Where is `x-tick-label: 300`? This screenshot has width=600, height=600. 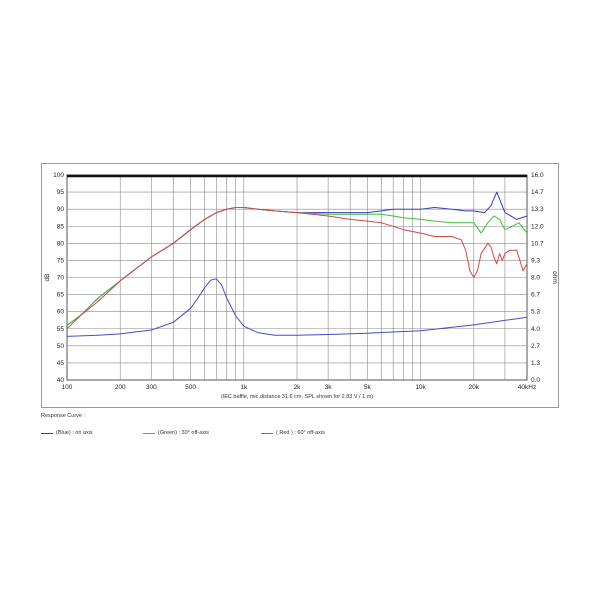 x-tick-label: 300 is located at coordinates (151, 387).